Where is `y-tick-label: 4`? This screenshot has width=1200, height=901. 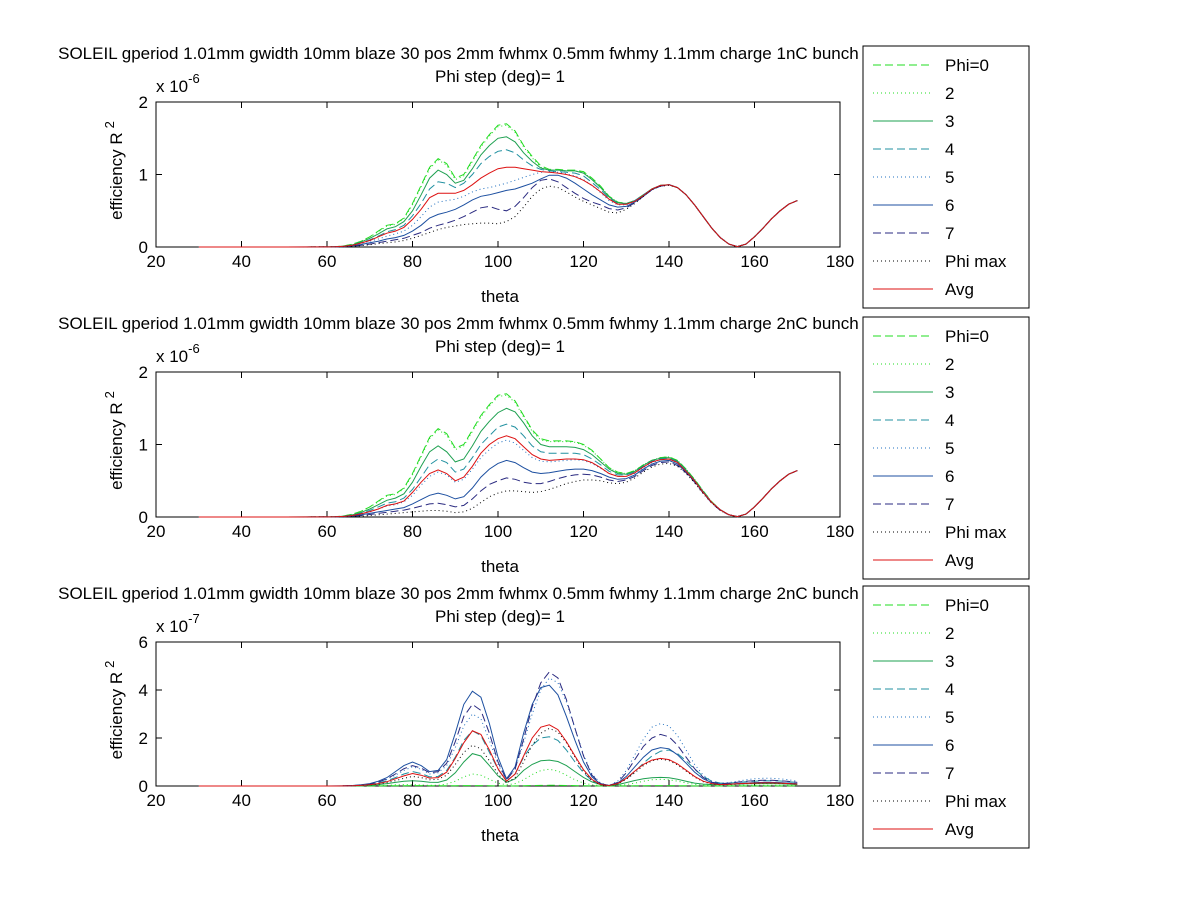
y-tick-label: 4 is located at coordinates (143, 690).